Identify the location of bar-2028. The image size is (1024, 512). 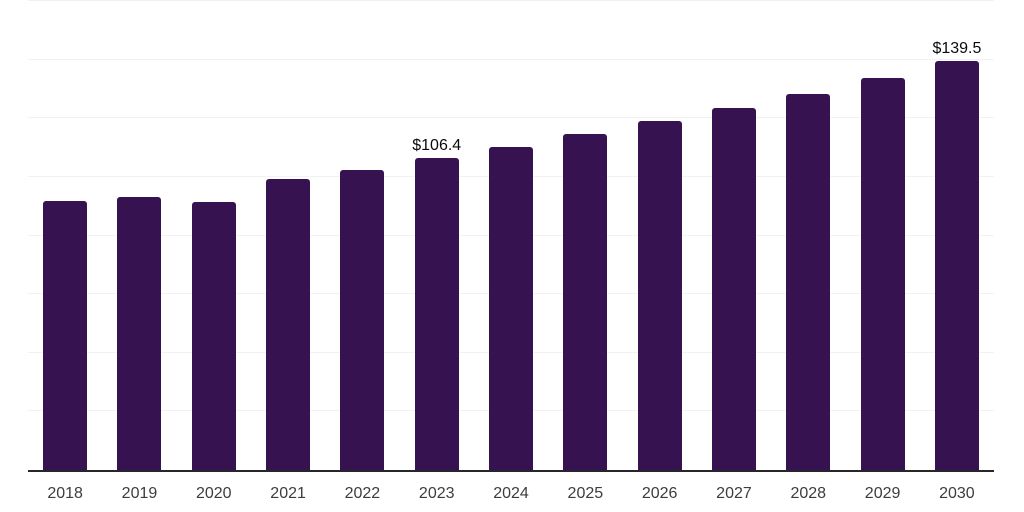
(808, 282).